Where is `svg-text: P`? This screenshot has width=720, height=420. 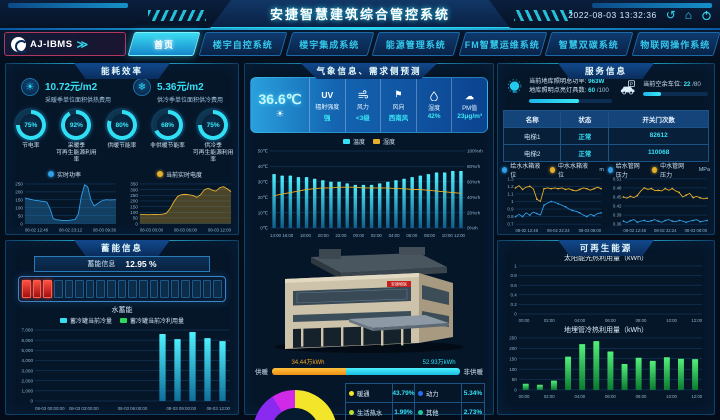
svg-text: P is located at coordinates (630, 84).